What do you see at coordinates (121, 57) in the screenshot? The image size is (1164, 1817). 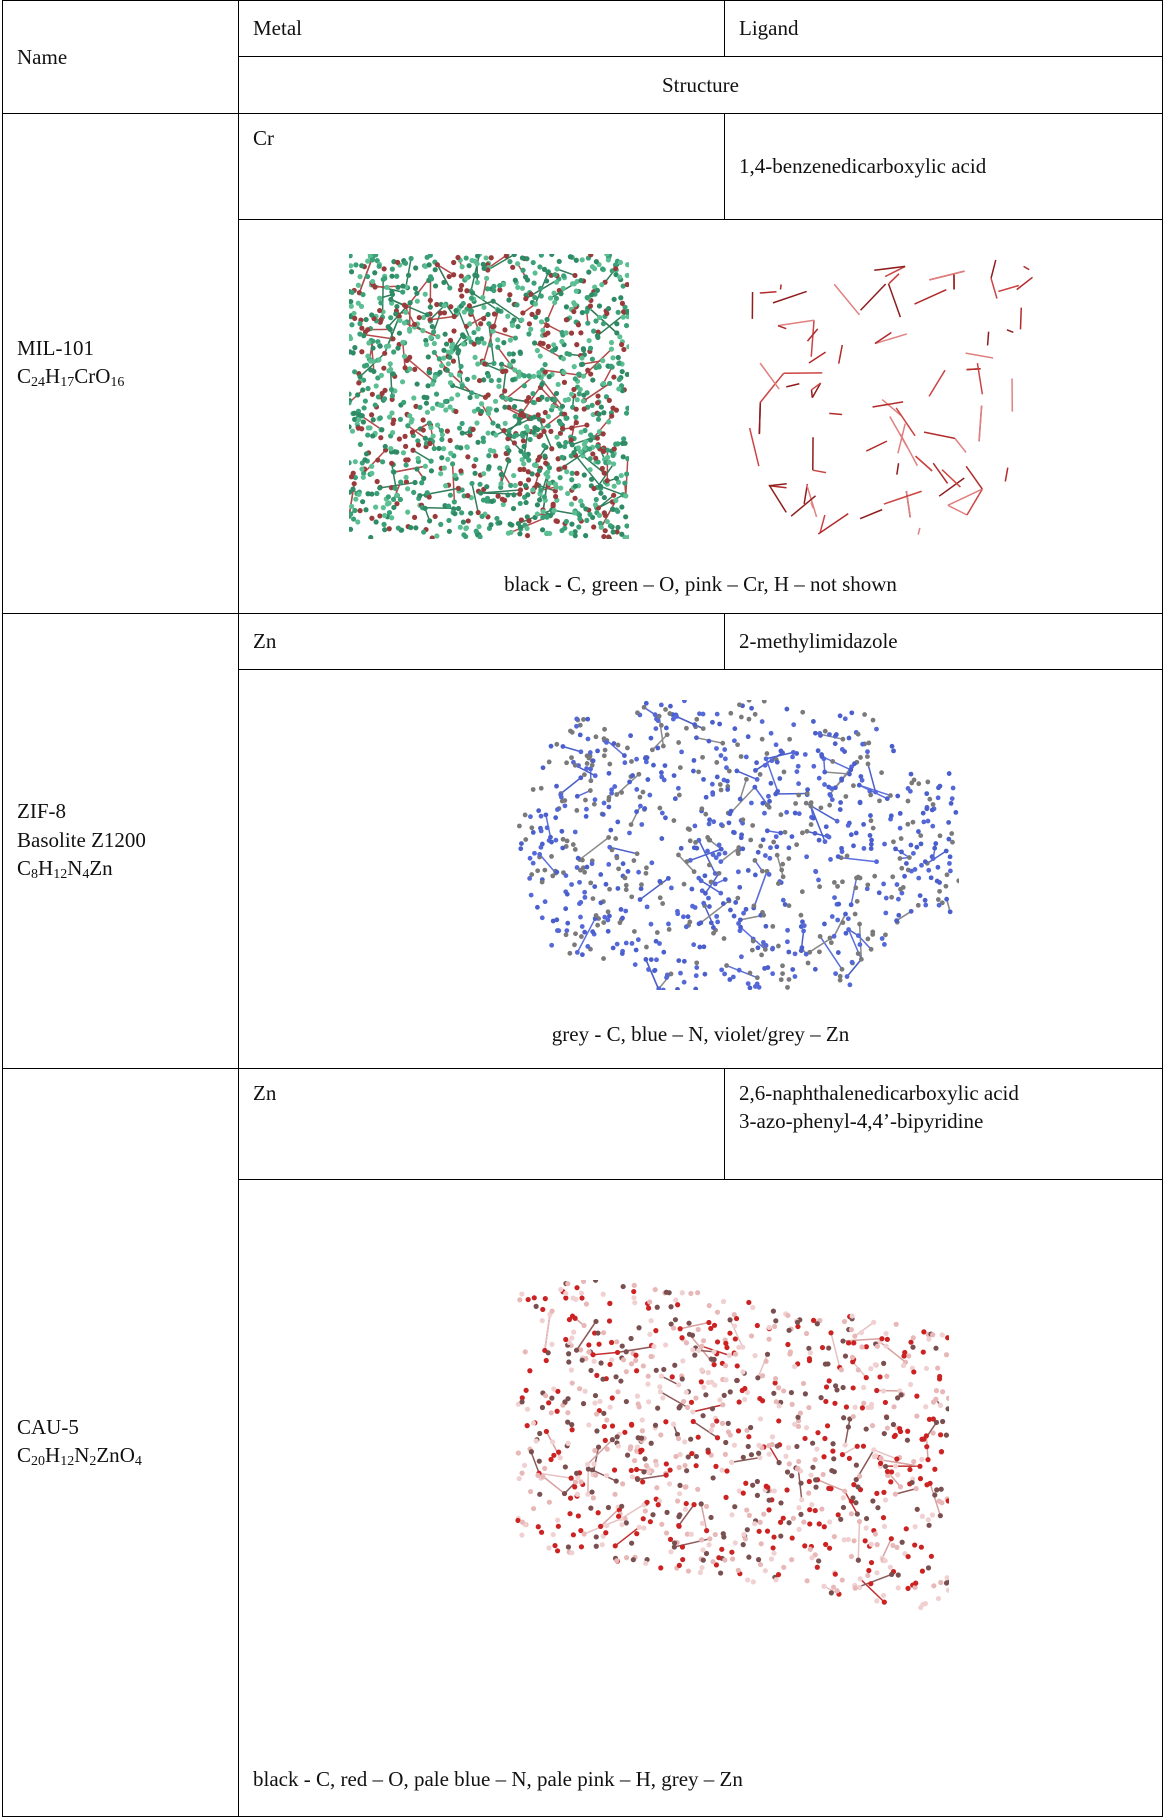 I see `header-name: Name` at bounding box center [121, 57].